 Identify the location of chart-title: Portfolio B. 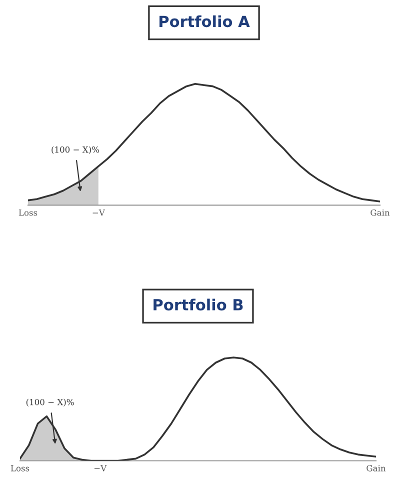
(198, 304).